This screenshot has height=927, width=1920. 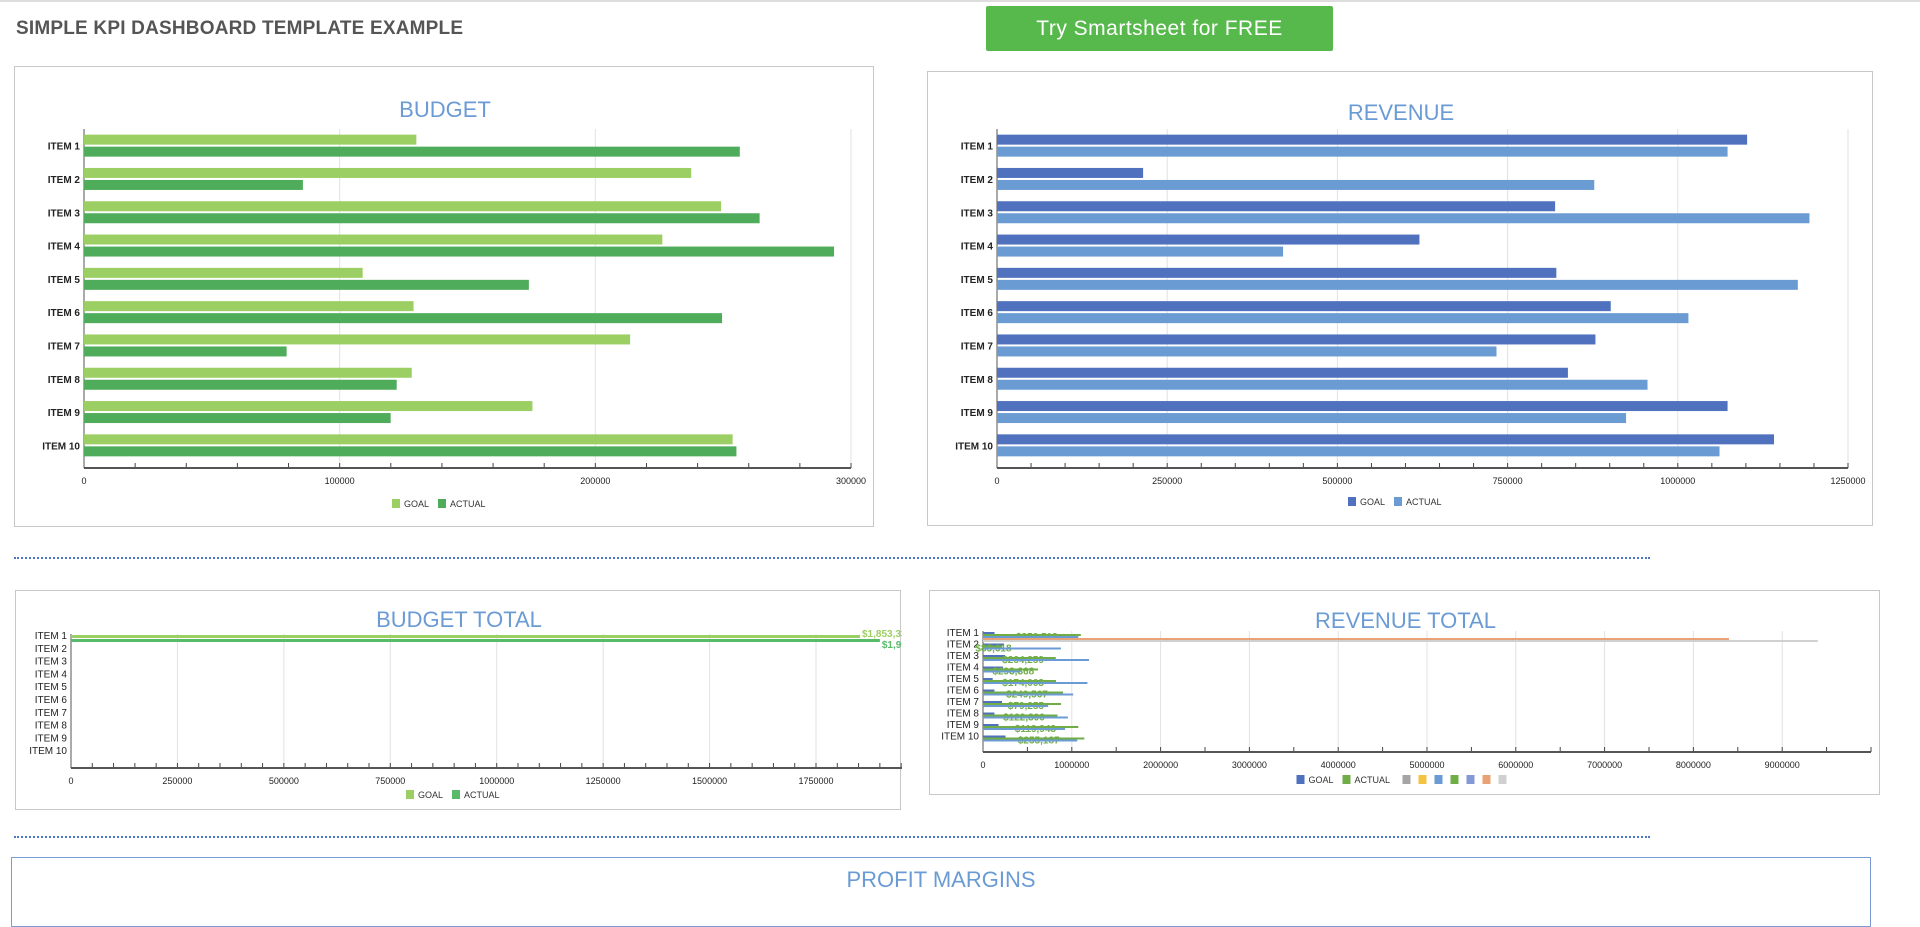 I want to click on chart-title: REVENUE, so click(x=1401, y=112).